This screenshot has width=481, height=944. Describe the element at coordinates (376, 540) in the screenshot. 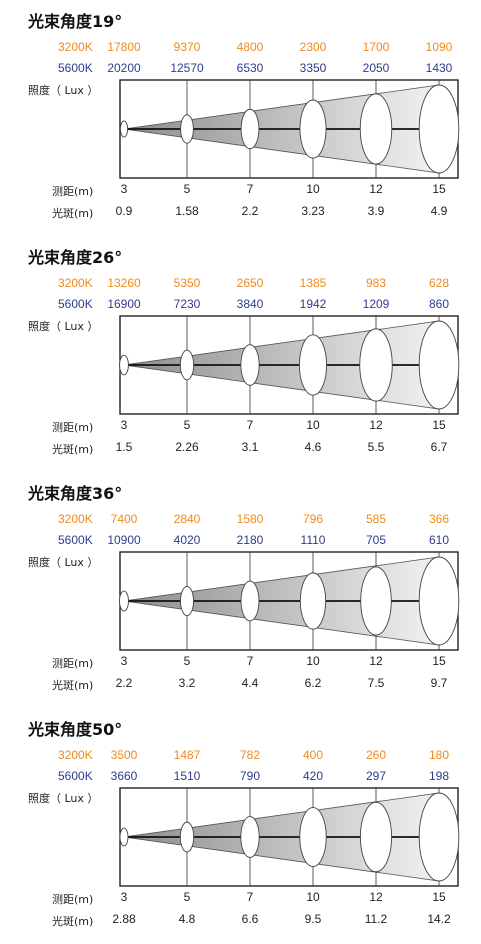

I see `lux-5600k-value: 705` at that location.